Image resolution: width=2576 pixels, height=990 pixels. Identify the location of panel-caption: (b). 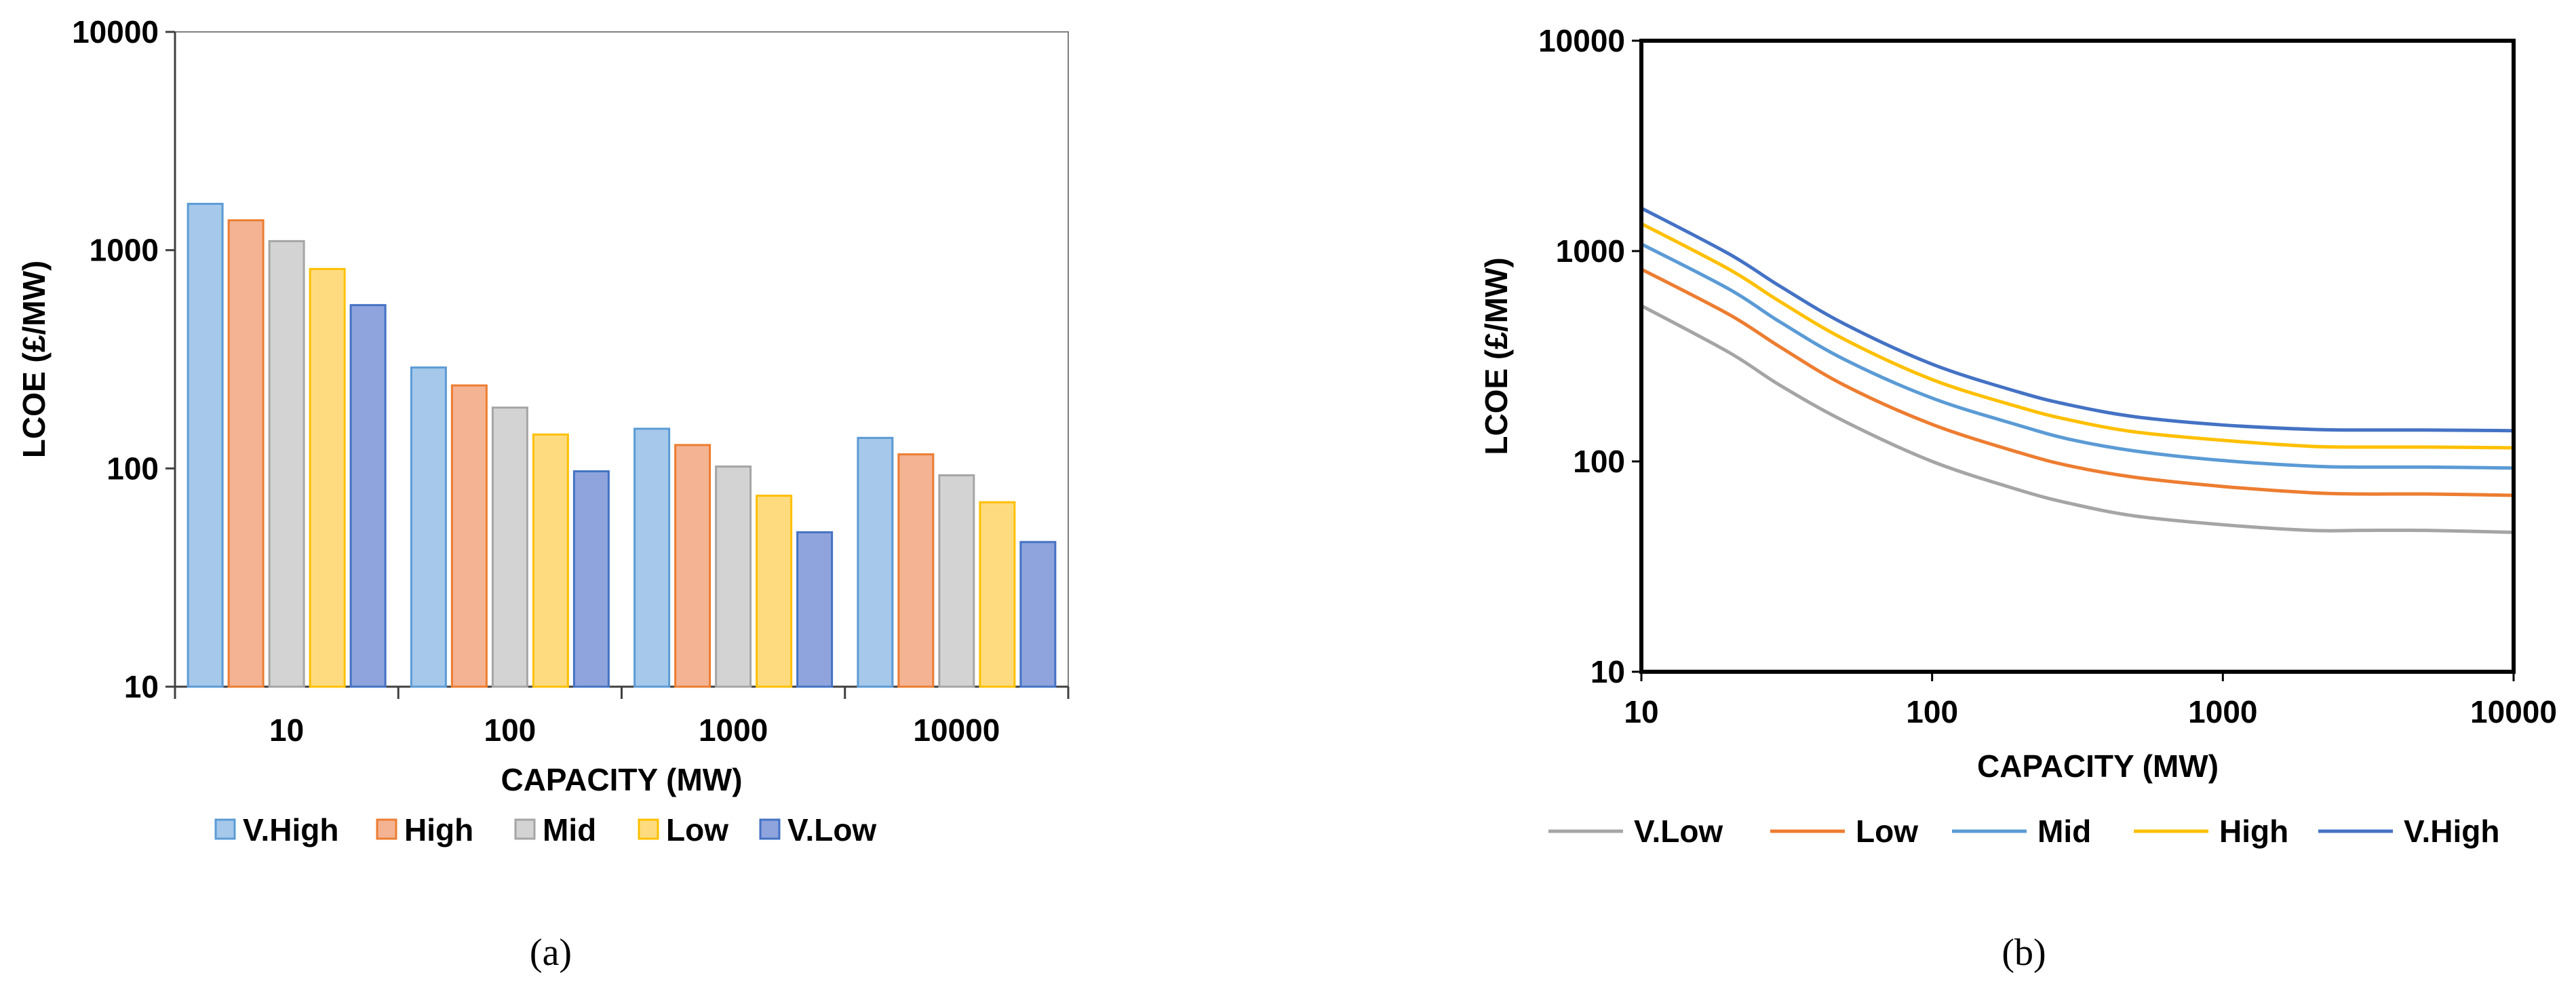
(2024, 953).